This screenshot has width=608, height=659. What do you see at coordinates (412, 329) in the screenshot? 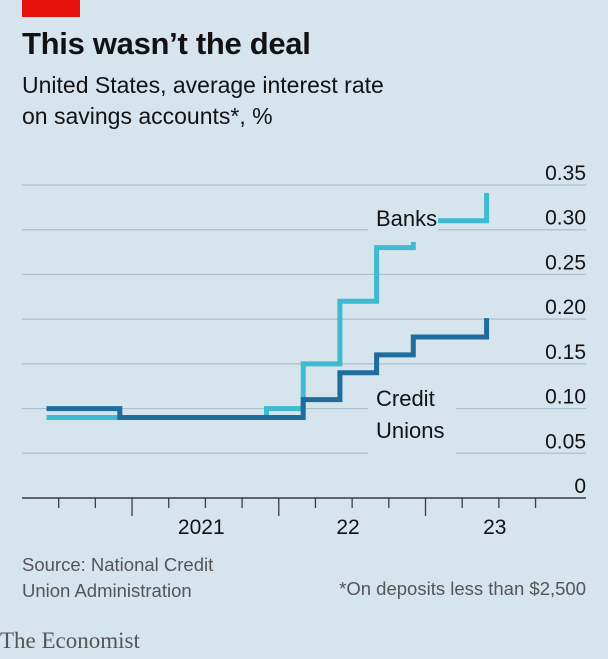
I see `series-labels: Banks Credit Unions` at bounding box center [412, 329].